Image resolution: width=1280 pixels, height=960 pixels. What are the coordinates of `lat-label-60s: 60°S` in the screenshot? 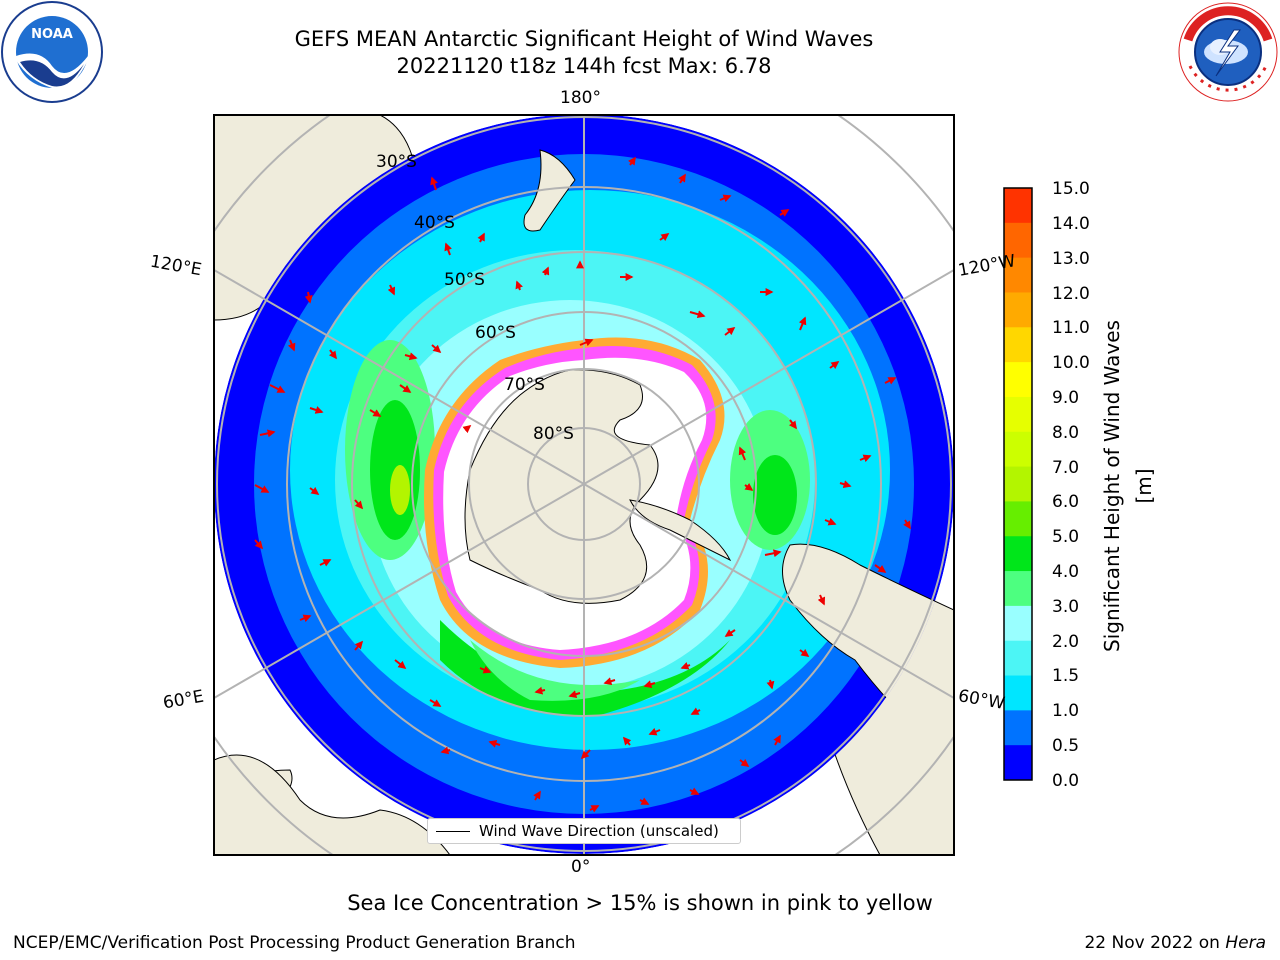 It's located at (495, 333).